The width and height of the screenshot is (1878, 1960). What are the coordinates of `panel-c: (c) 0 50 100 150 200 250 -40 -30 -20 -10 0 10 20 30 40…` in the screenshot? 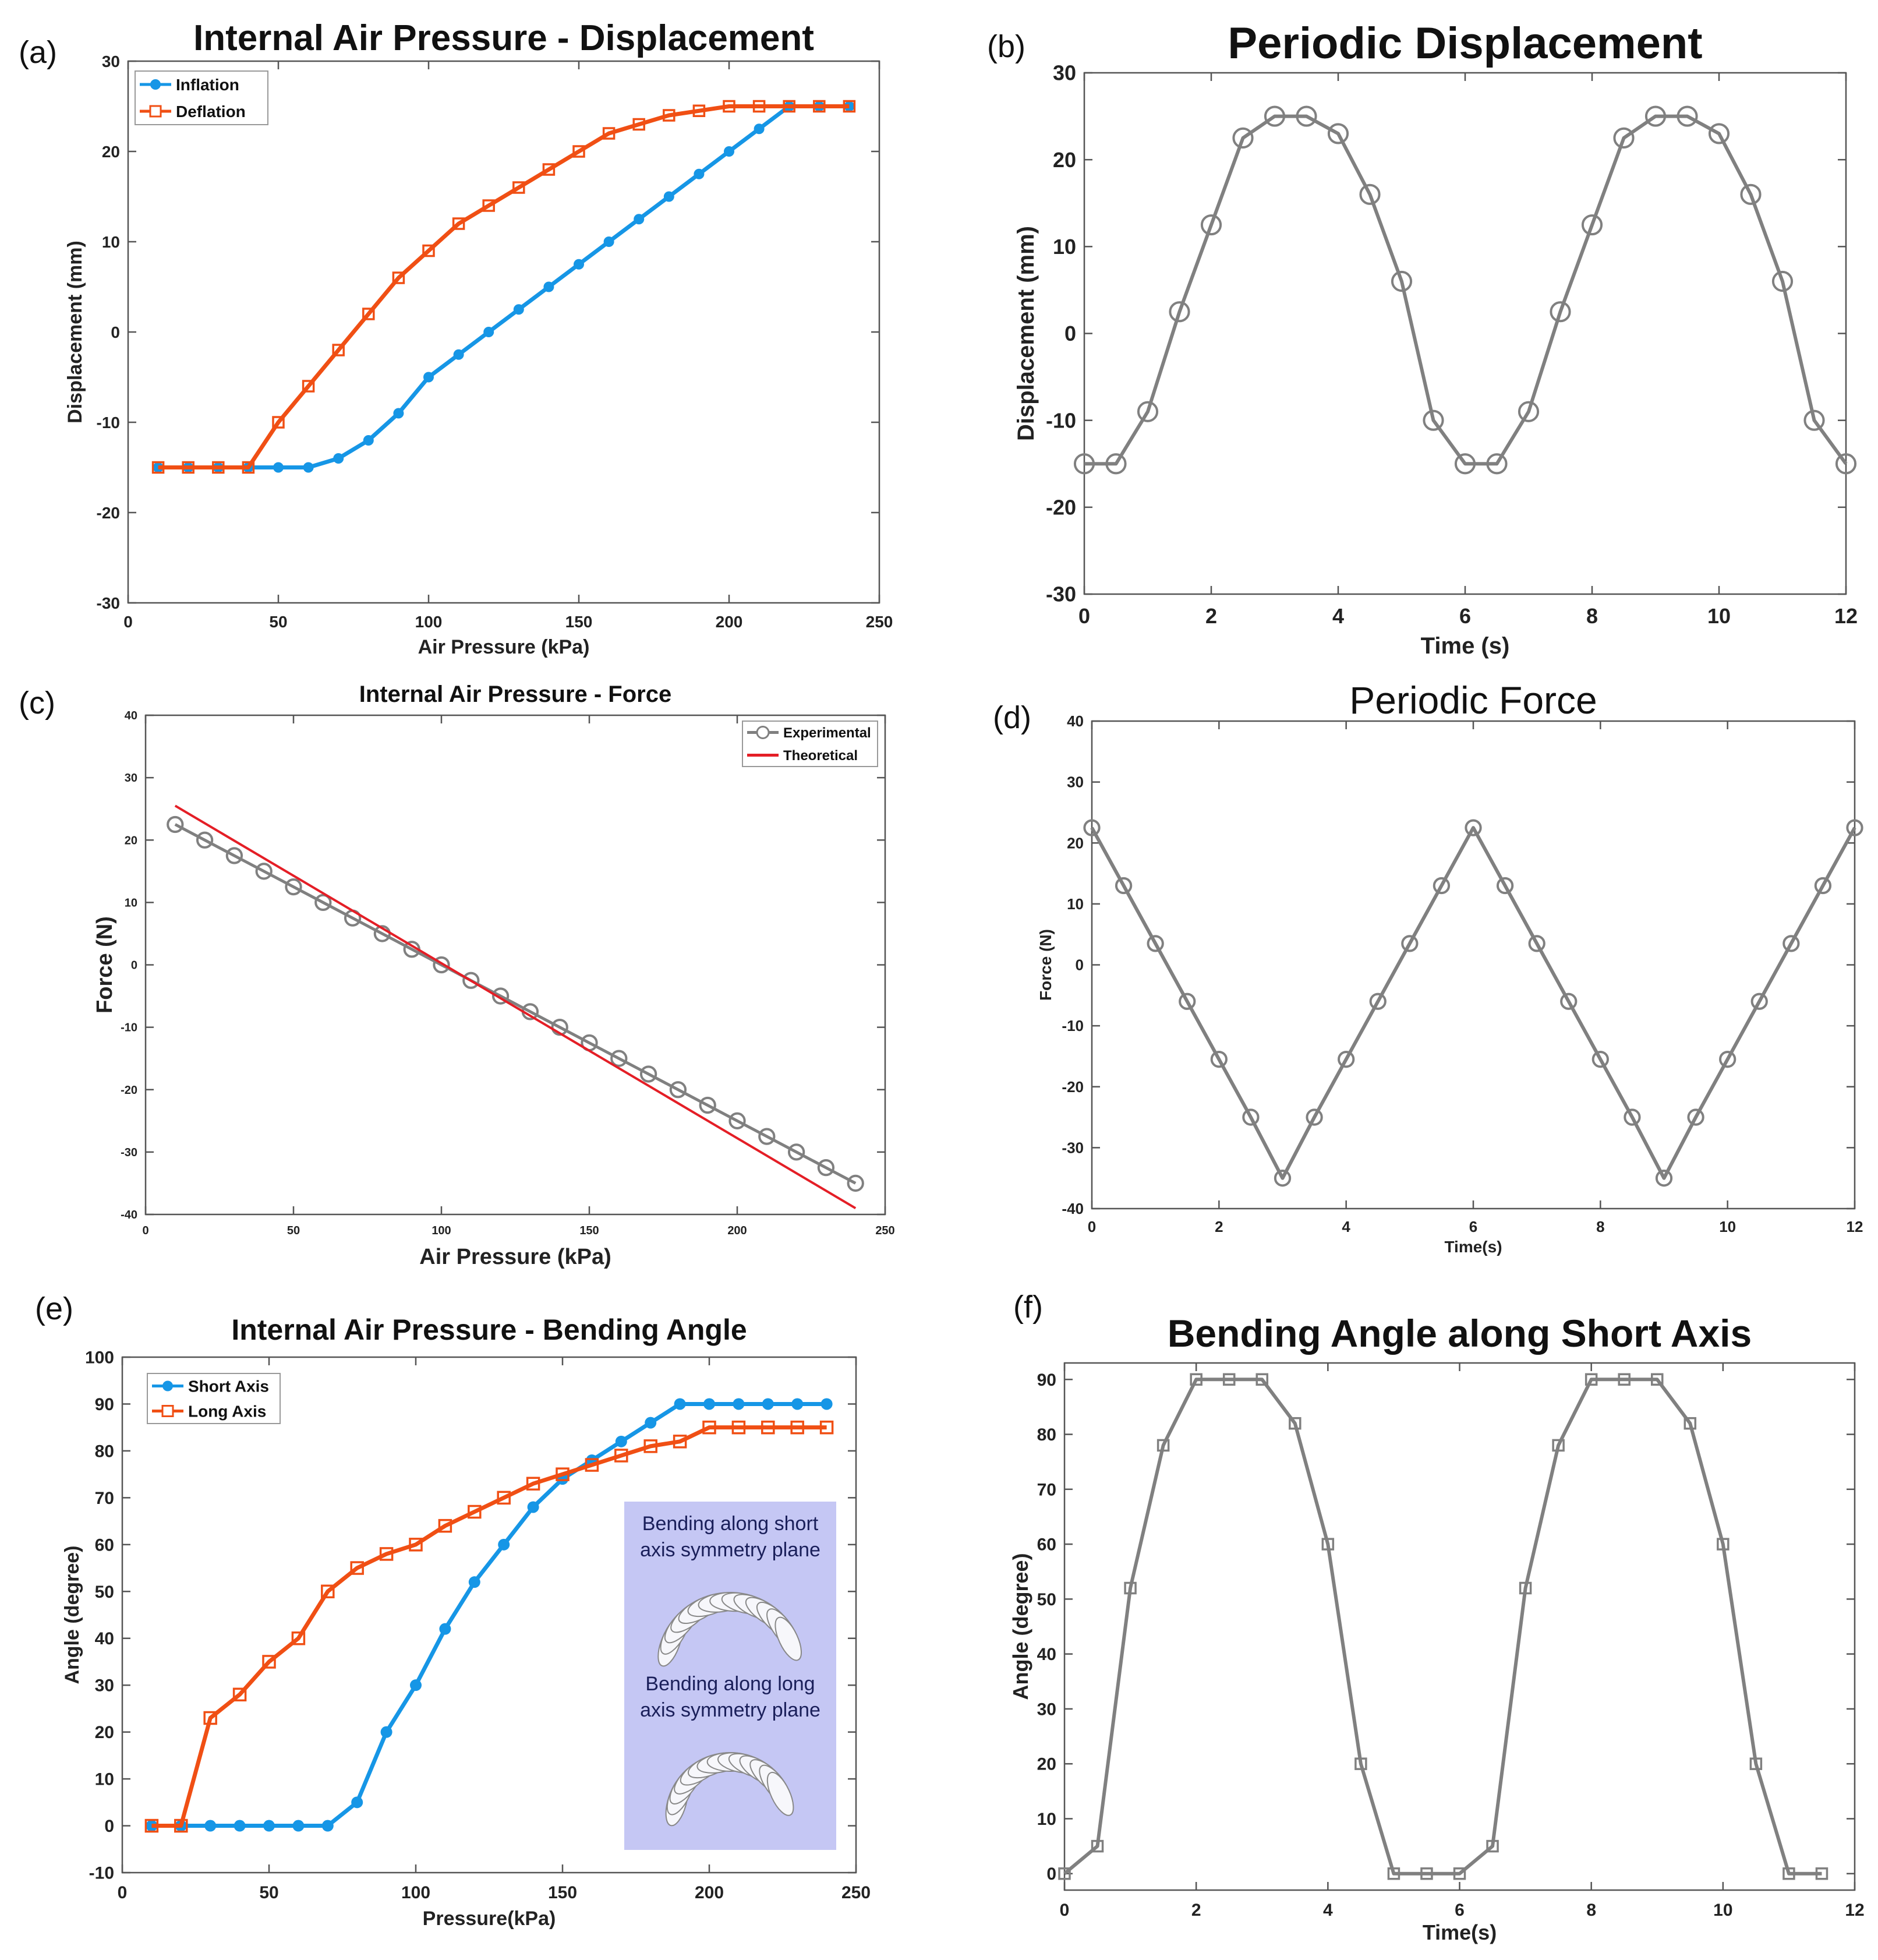 It's located at (457, 975).